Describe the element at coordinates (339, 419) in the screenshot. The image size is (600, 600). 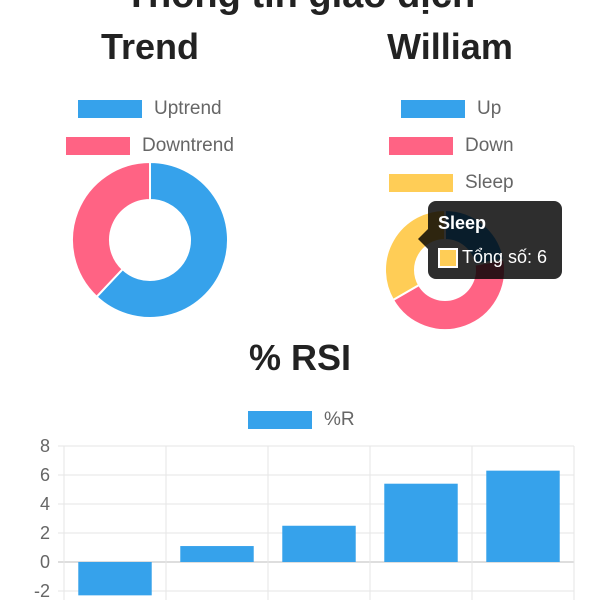
I see `r-label: %R` at that location.